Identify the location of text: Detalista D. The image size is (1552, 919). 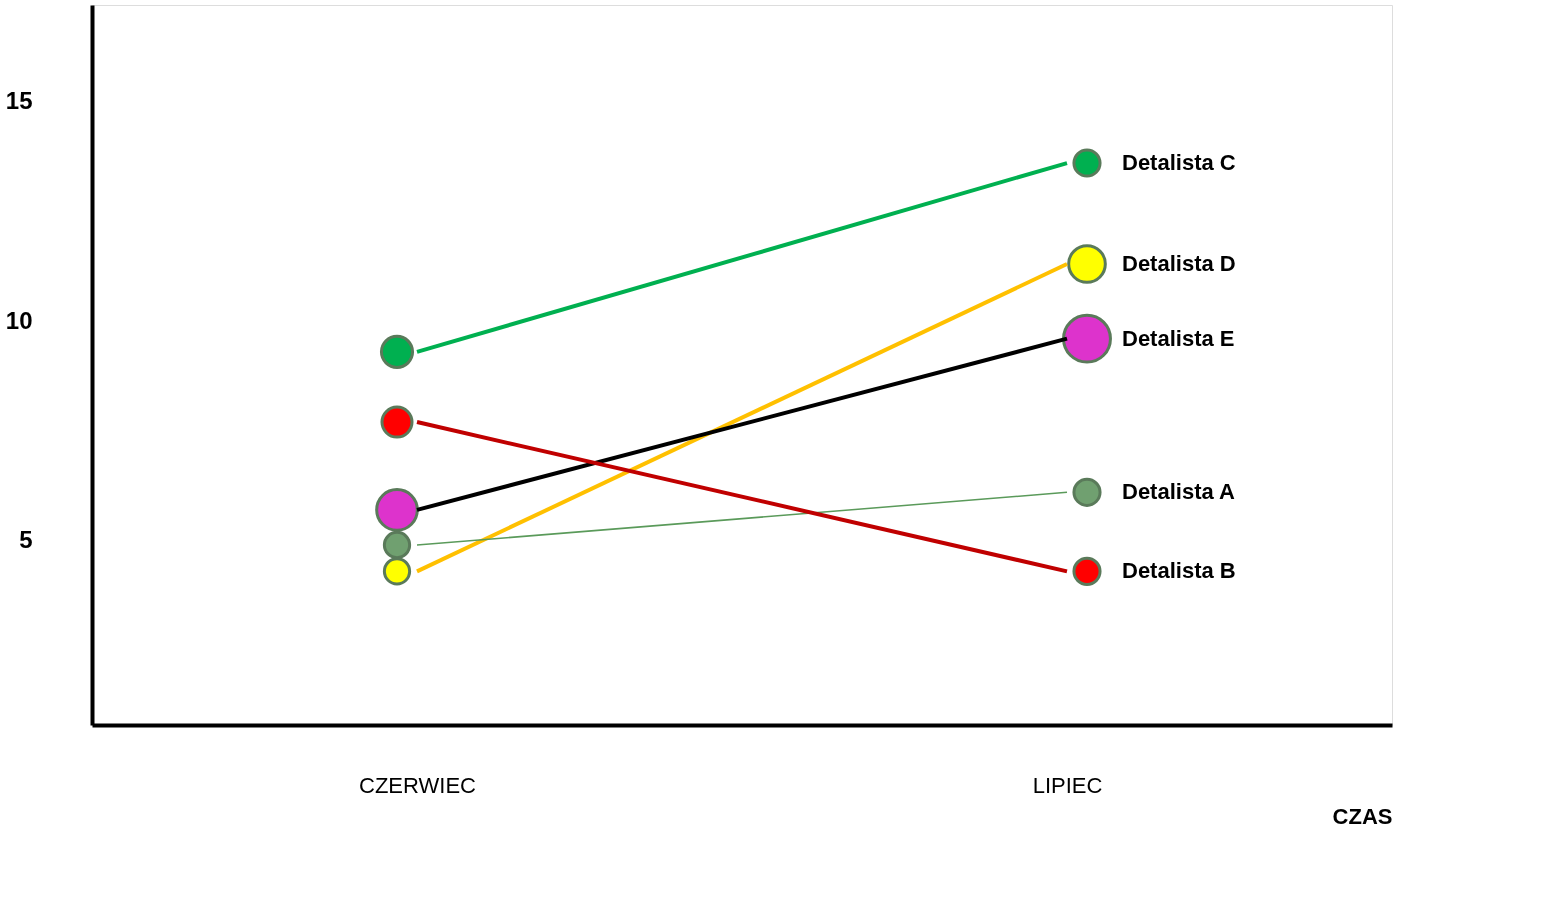
(1179, 264).